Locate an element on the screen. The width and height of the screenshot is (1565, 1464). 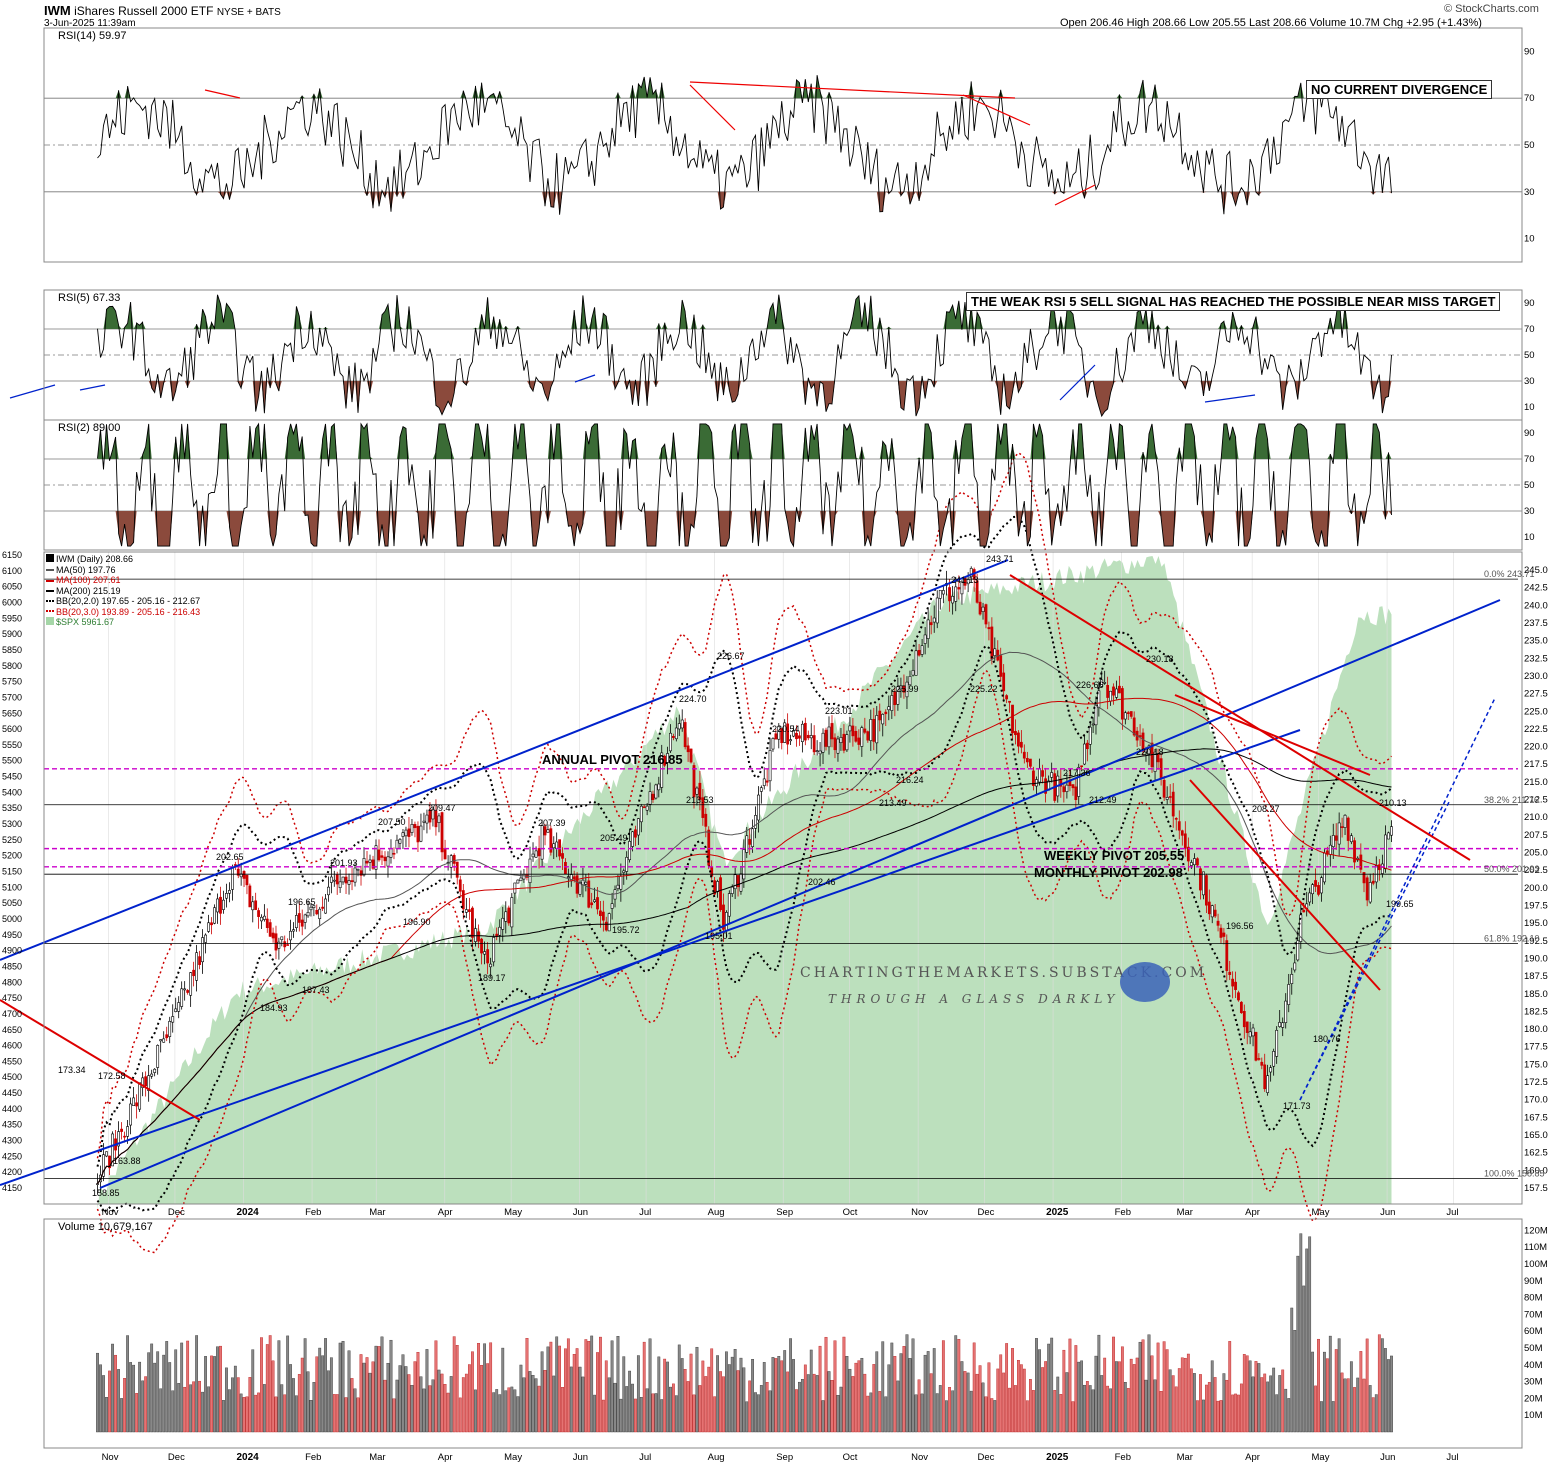
spx-tick: 5750 is located at coordinates (12, 682).